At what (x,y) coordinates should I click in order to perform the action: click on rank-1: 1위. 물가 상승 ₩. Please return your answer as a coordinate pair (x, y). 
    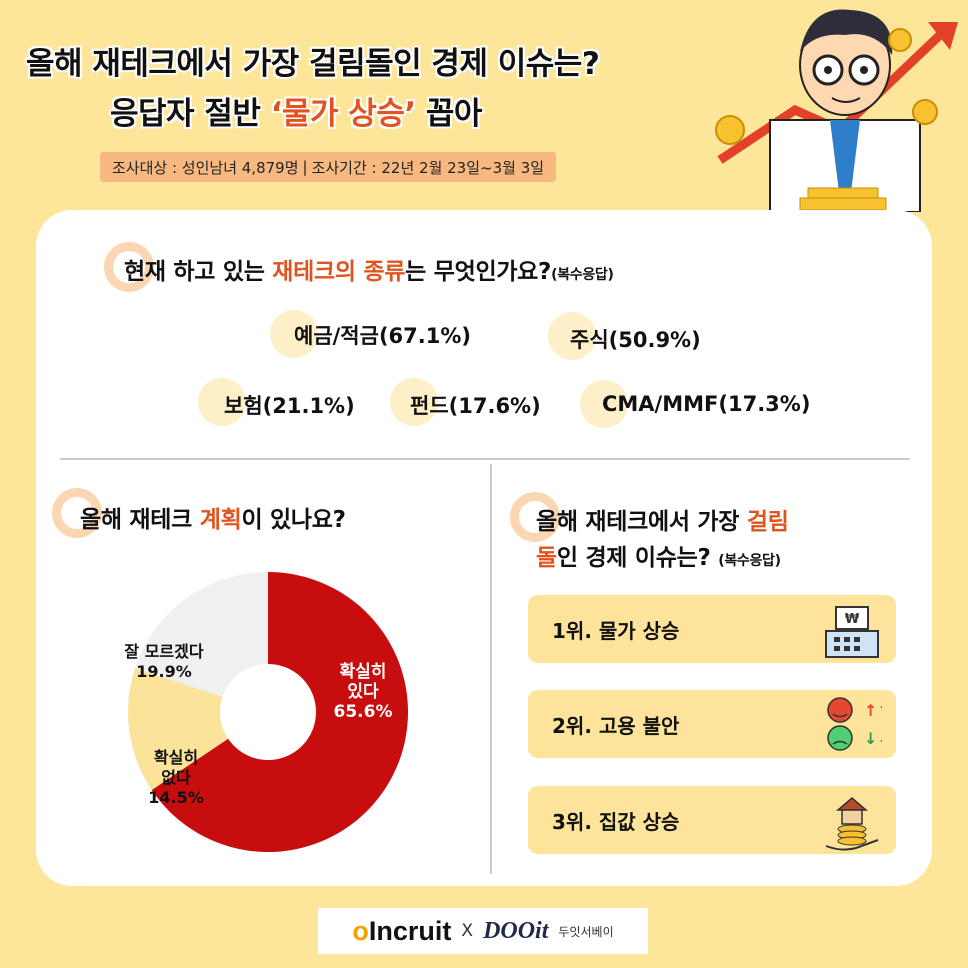
    Looking at the image, I should click on (712, 629).